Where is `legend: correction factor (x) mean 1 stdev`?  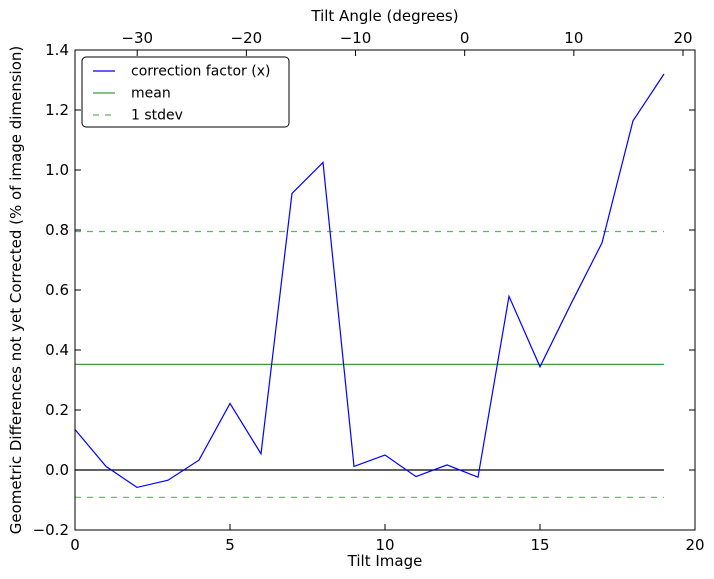
legend: correction factor (x) mean 1 stdev is located at coordinates (185, 92).